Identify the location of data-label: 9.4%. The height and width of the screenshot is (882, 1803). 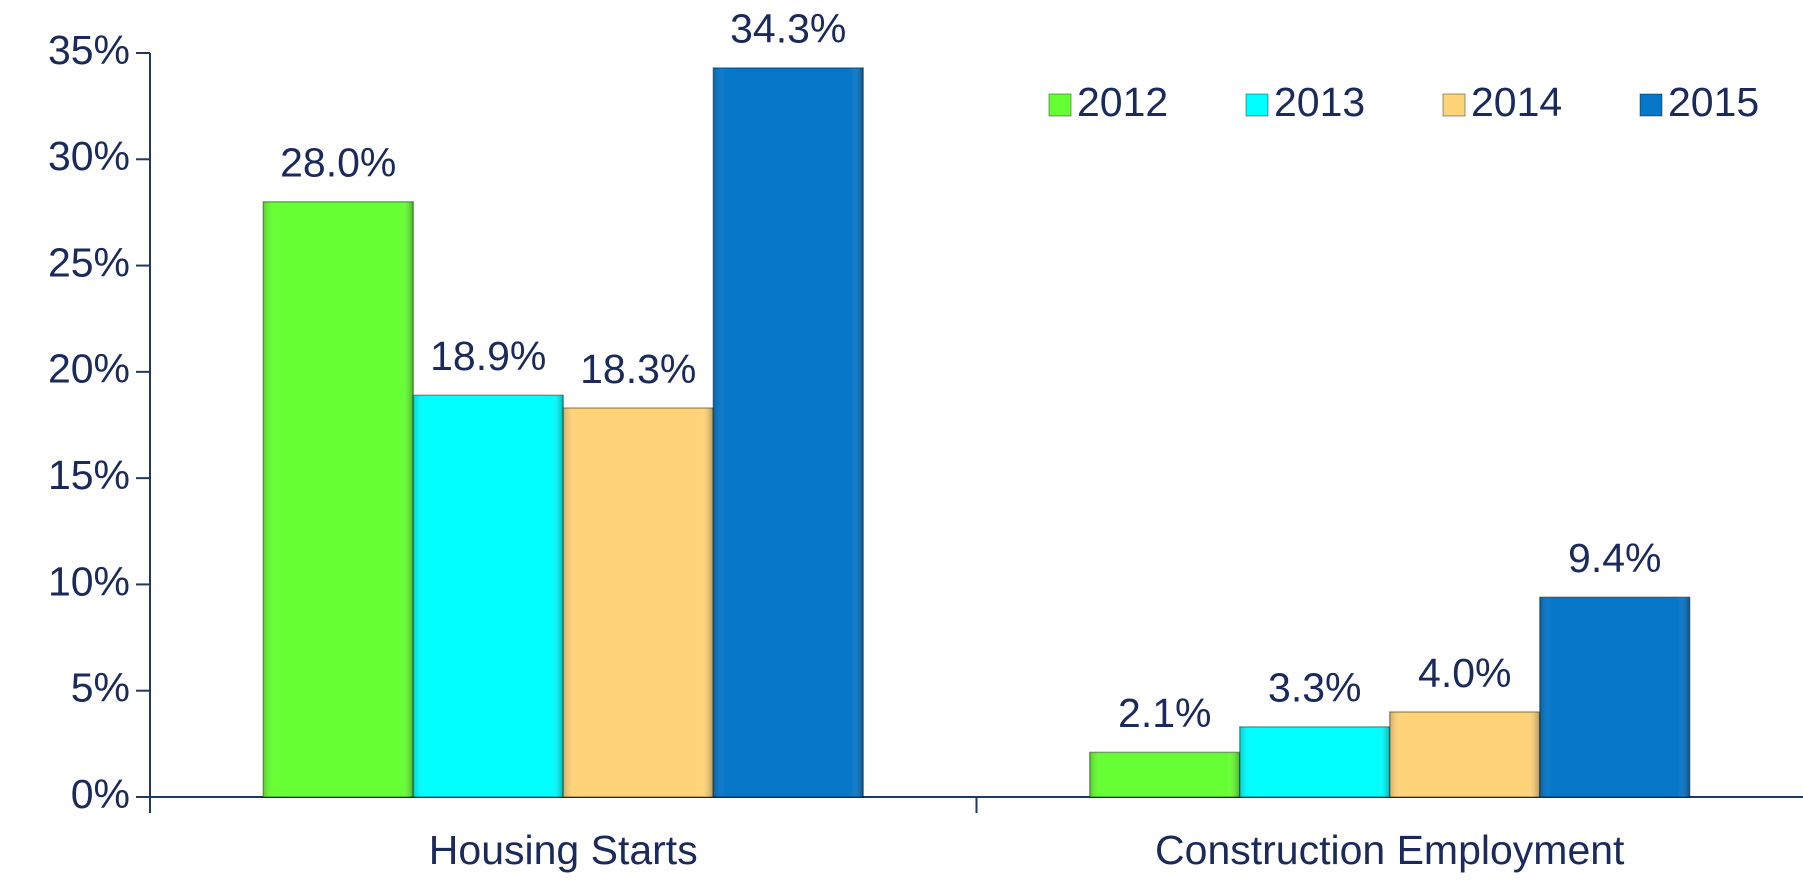
(1614, 558).